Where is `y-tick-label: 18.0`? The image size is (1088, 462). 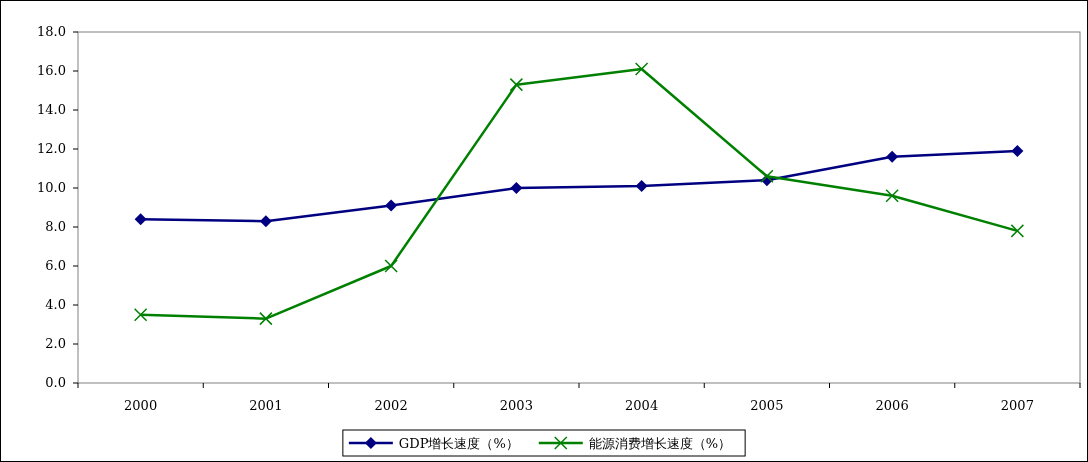
y-tick-label: 18.0 is located at coordinates (51, 31).